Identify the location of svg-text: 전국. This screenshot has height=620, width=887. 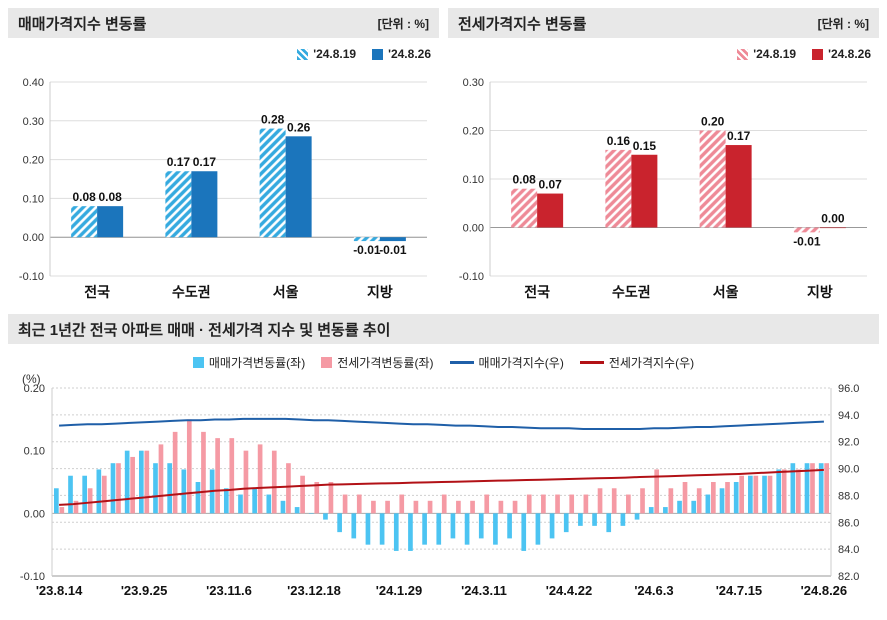
(97, 292).